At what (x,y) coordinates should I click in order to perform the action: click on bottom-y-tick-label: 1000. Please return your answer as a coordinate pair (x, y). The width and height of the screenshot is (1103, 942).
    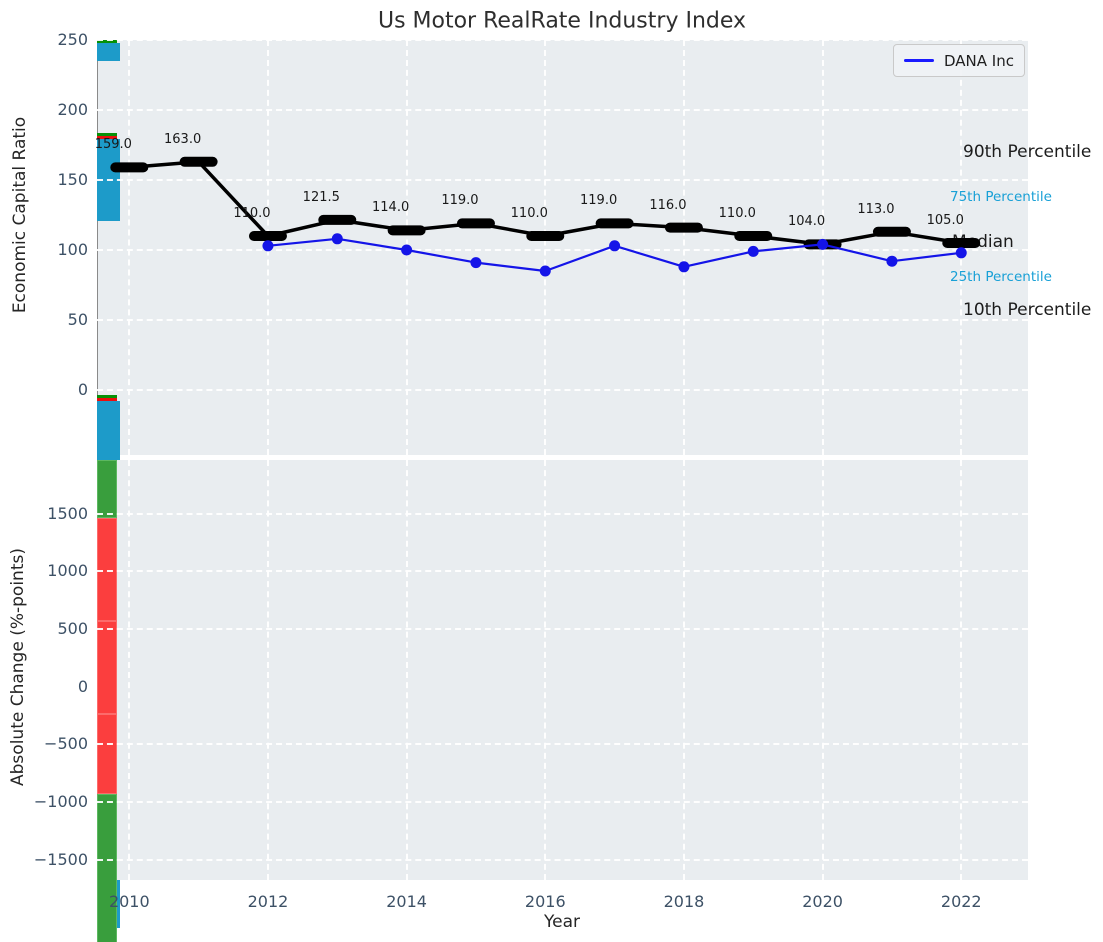
    Looking at the image, I should click on (67, 571).